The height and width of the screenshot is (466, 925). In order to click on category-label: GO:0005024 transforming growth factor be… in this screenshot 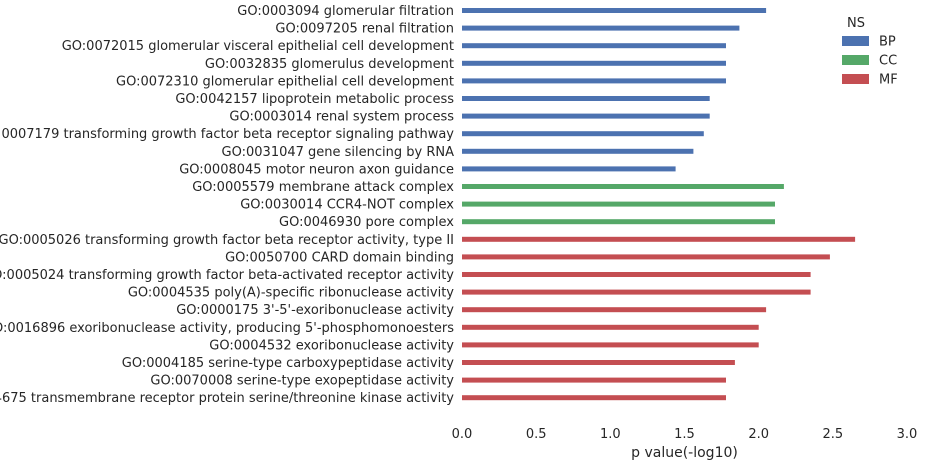, I will do `click(227, 275)`.